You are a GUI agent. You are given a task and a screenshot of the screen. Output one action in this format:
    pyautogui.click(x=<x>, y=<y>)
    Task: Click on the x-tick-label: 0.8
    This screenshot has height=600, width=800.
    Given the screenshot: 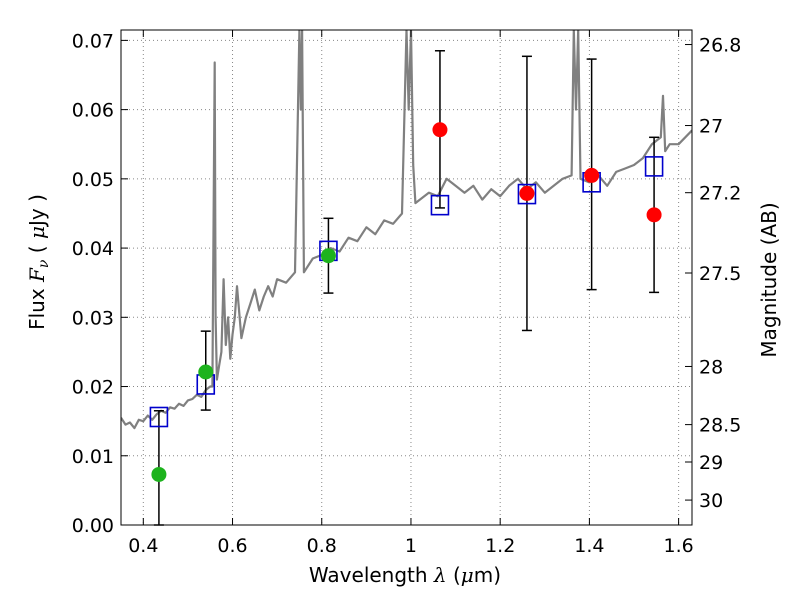 What is the action you would take?
    pyautogui.click(x=322, y=546)
    